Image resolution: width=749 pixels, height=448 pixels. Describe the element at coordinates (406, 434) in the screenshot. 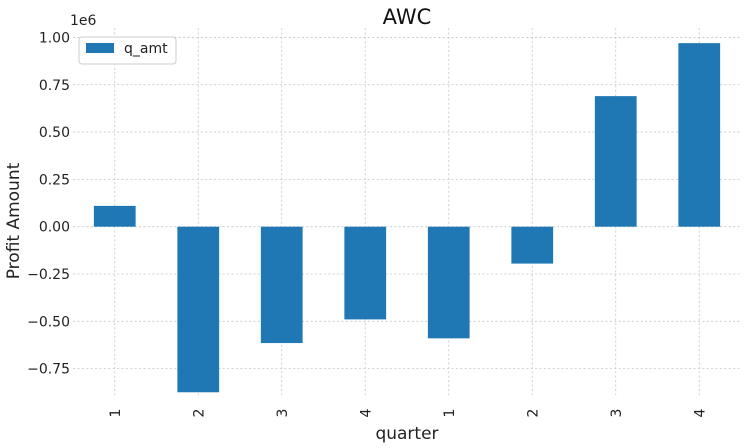

I see `x-axis-title: quarter` at that location.